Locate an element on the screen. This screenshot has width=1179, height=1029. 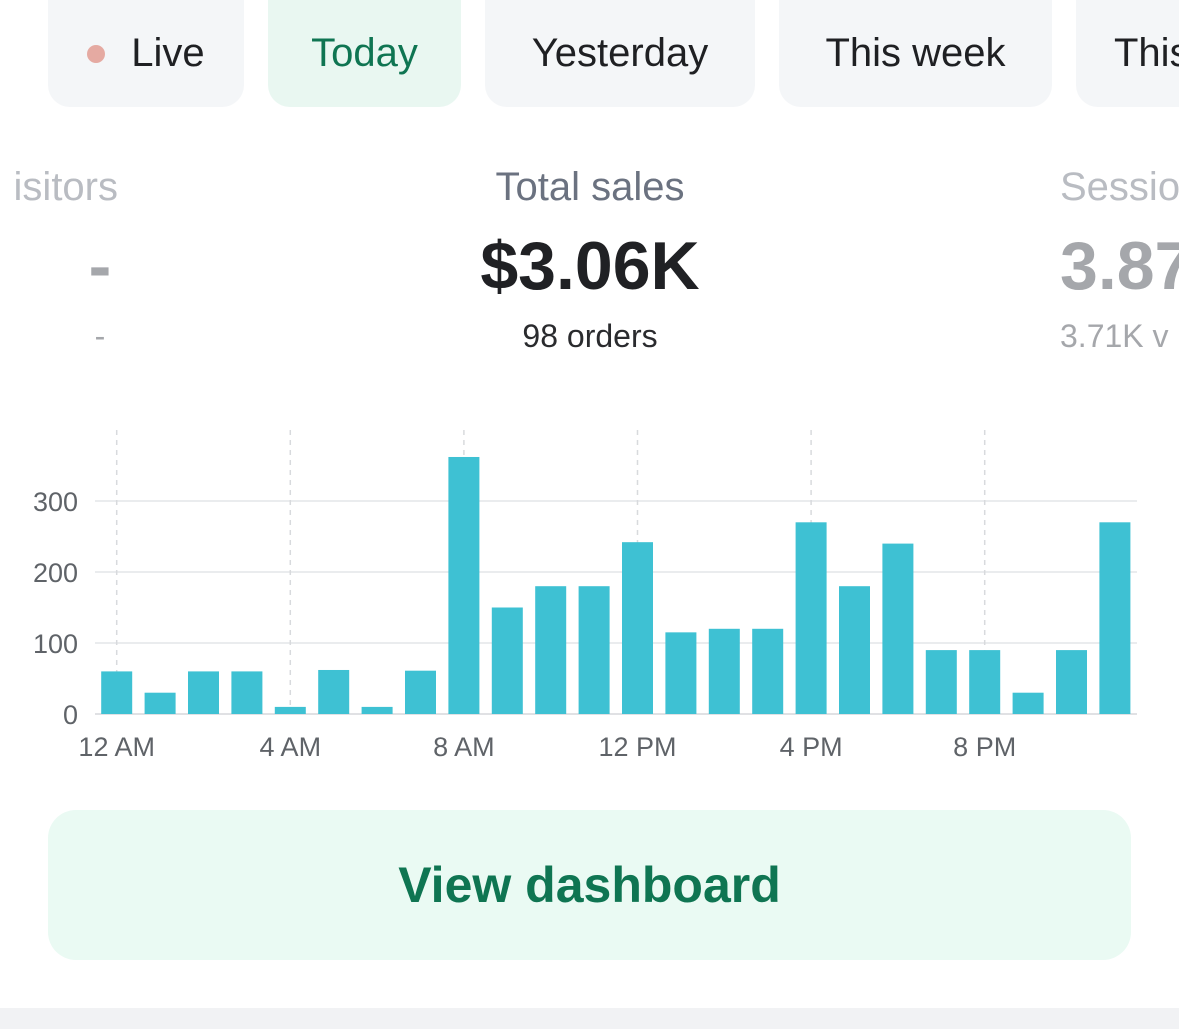
metric-sessions: Sessio 3.87 3.71K v is located at coordinates (1119, 257).